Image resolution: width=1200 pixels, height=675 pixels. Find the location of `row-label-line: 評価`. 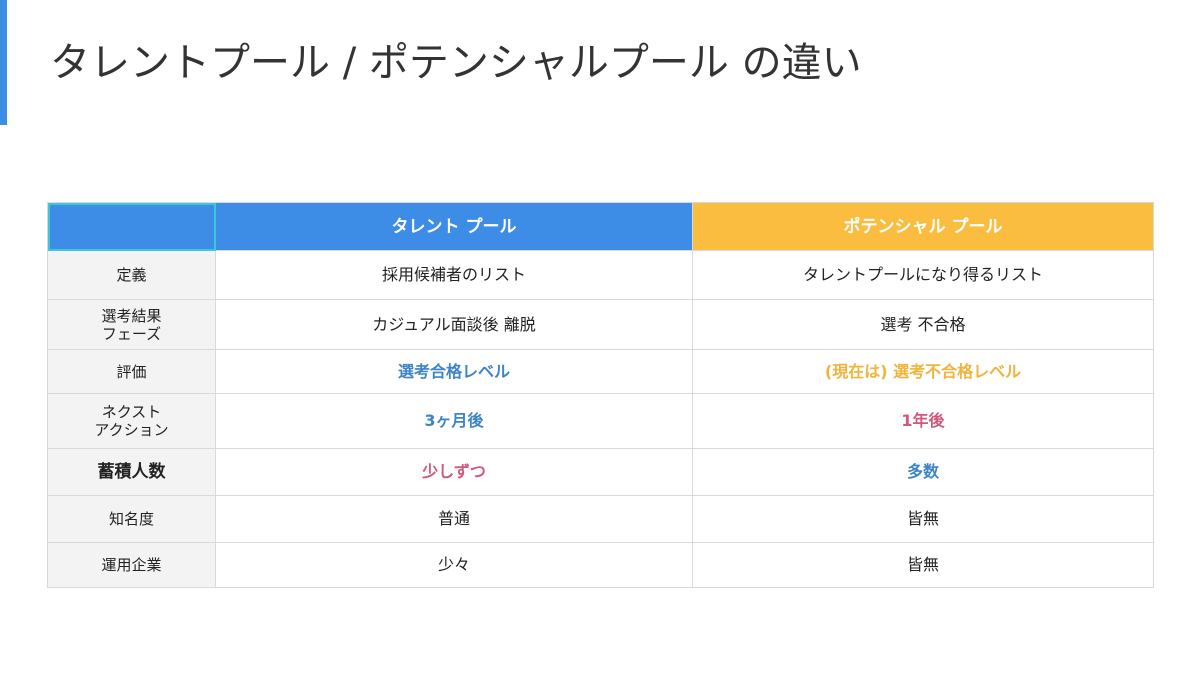

row-label-line: 評価 is located at coordinates (131, 371).